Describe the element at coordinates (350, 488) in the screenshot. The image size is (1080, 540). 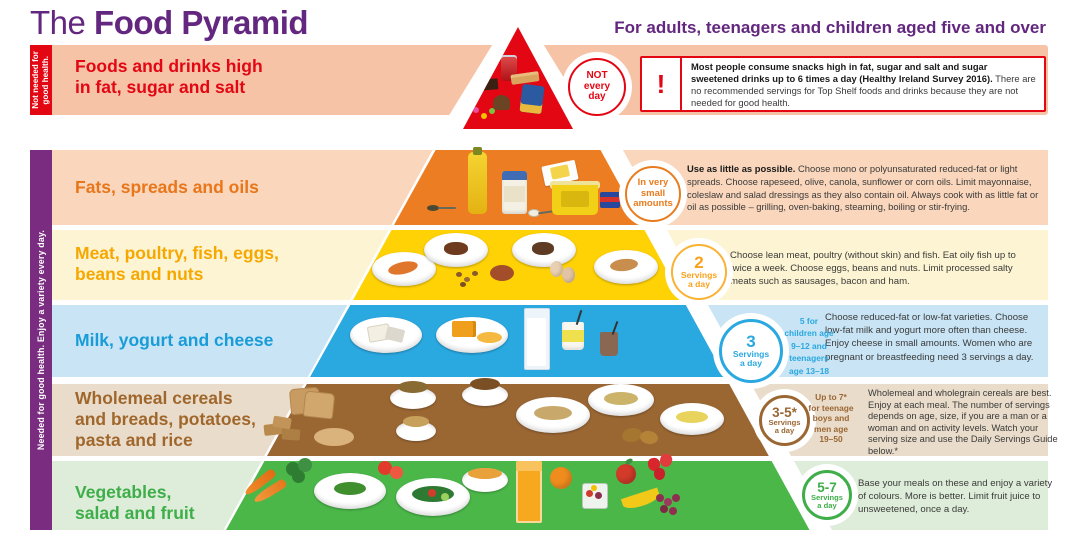
I see `peas-image` at that location.